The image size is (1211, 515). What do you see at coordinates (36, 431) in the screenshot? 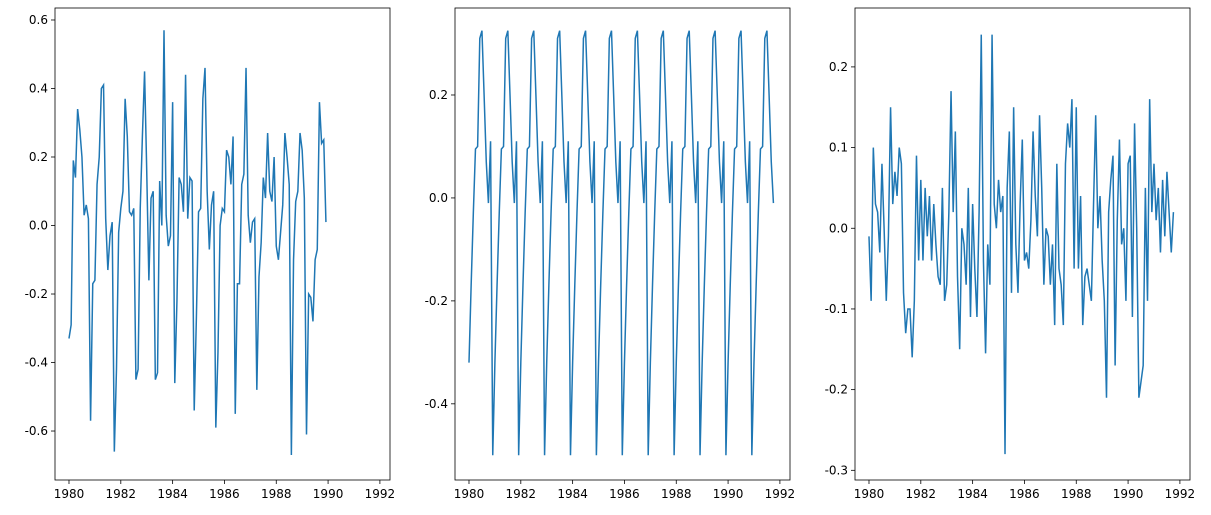
I see `y-tick-label: -0.6` at bounding box center [36, 431].